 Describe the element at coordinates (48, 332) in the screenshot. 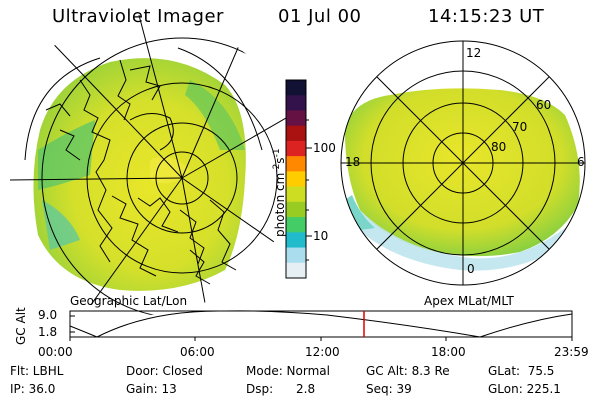

I see `altitude-y-tick-min: 1.8` at that location.